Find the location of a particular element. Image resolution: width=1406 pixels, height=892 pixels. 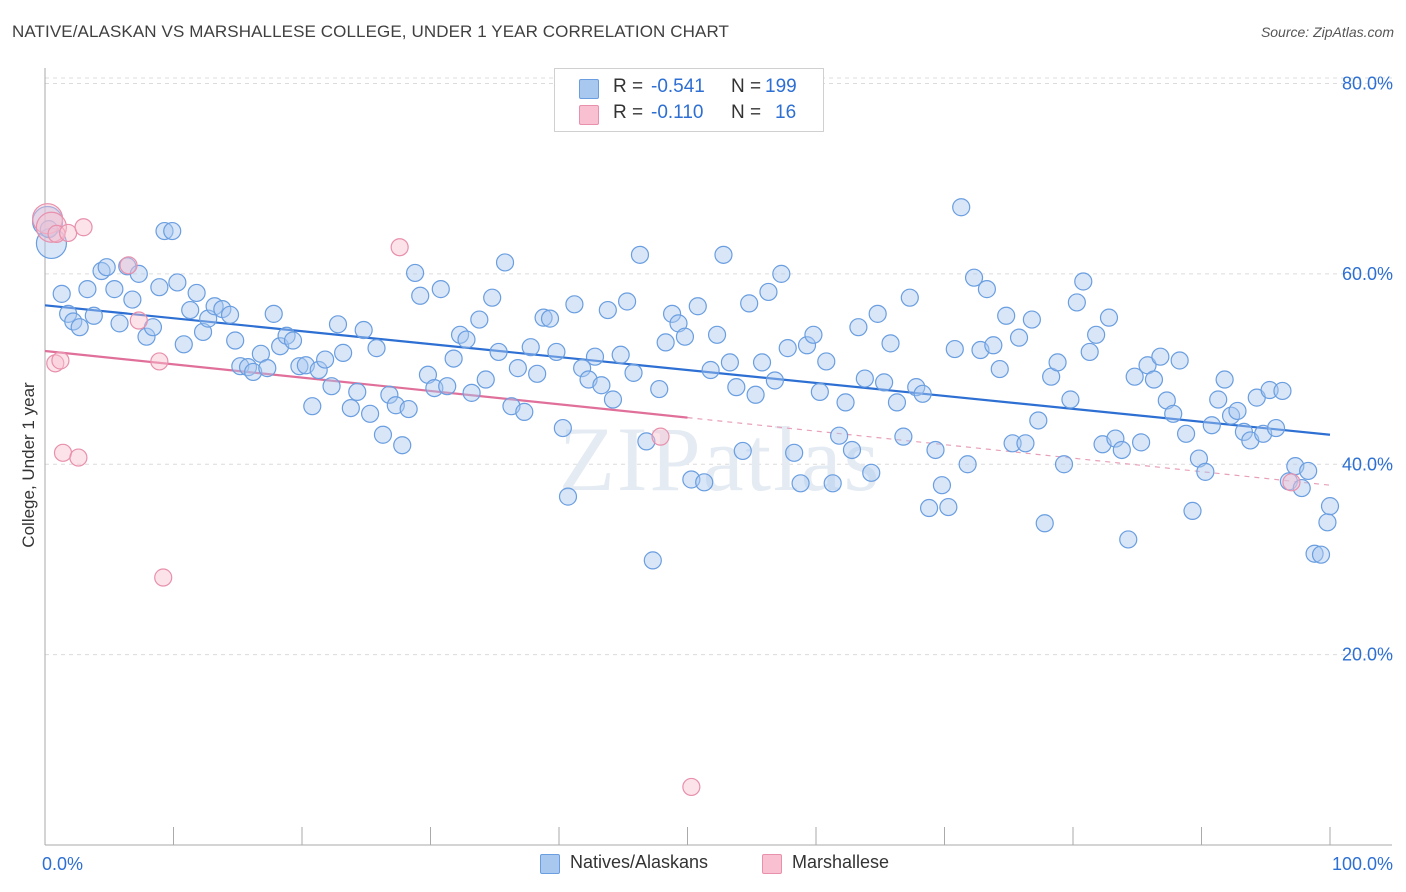

x-tick-label-end: 100.0% is located at coordinates (1362, 864).